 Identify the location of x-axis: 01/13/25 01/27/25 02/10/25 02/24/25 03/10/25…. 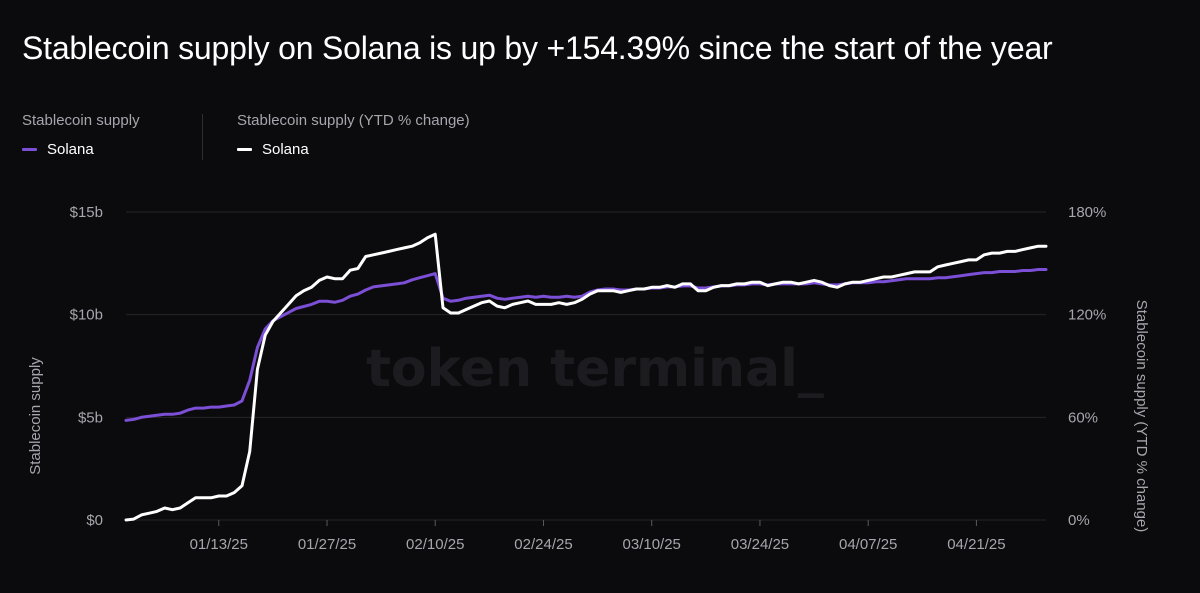
(598, 536).